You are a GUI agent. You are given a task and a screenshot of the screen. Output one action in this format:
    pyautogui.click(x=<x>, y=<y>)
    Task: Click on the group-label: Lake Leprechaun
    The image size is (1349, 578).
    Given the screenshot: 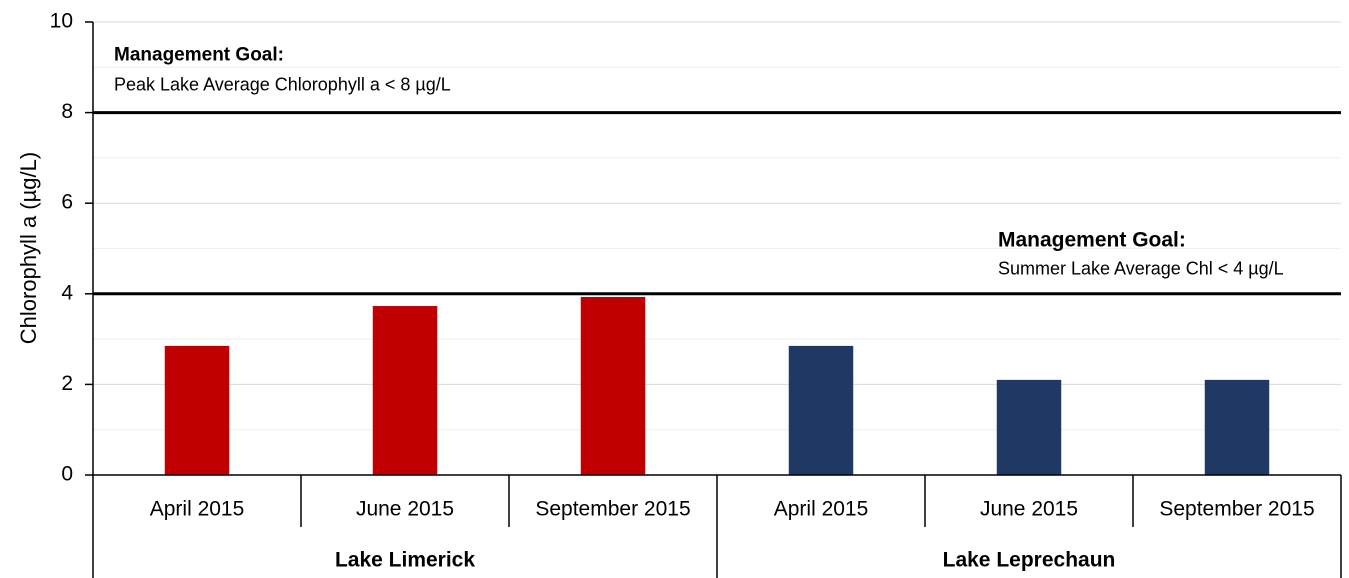 What is the action you would take?
    pyautogui.click(x=1029, y=560)
    